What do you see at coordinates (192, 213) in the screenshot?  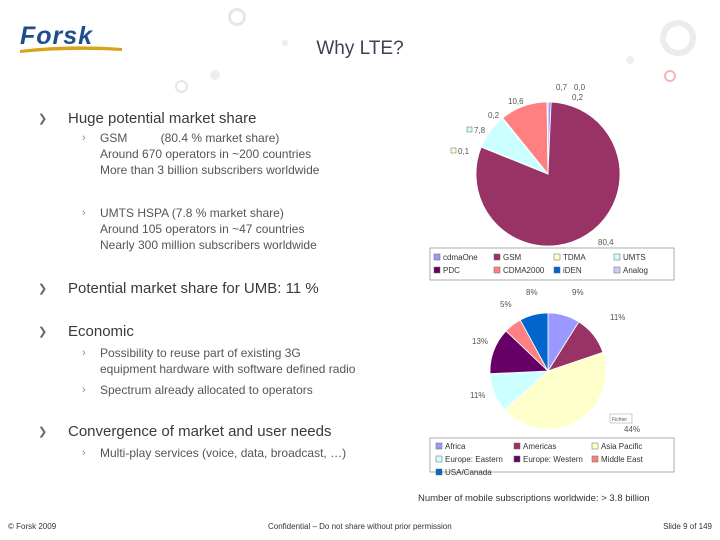 I see `sub-bullet-line: UMTS HSPA (7.8 % market share)` at bounding box center [192, 213].